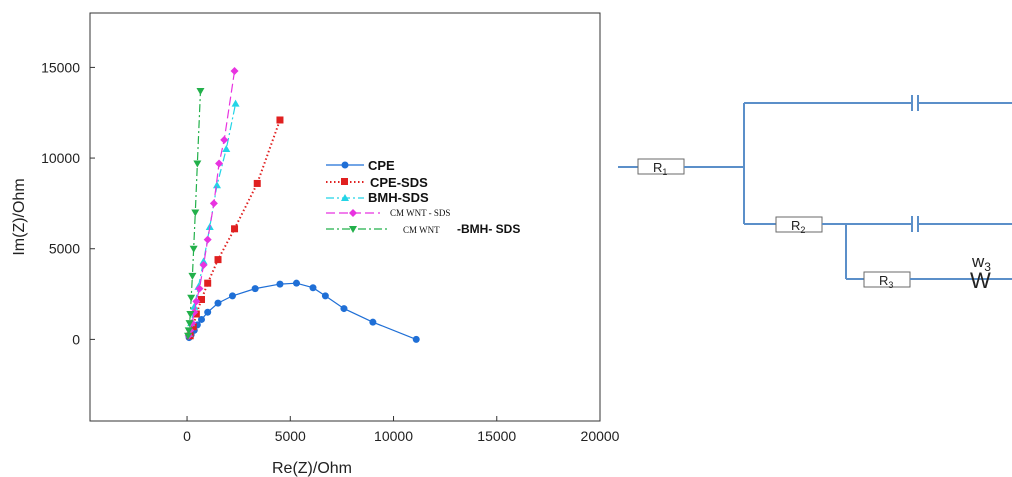  Describe the element at coordinates (886, 281) in the screenshot. I see `resistor-r3-label: R3` at that location.